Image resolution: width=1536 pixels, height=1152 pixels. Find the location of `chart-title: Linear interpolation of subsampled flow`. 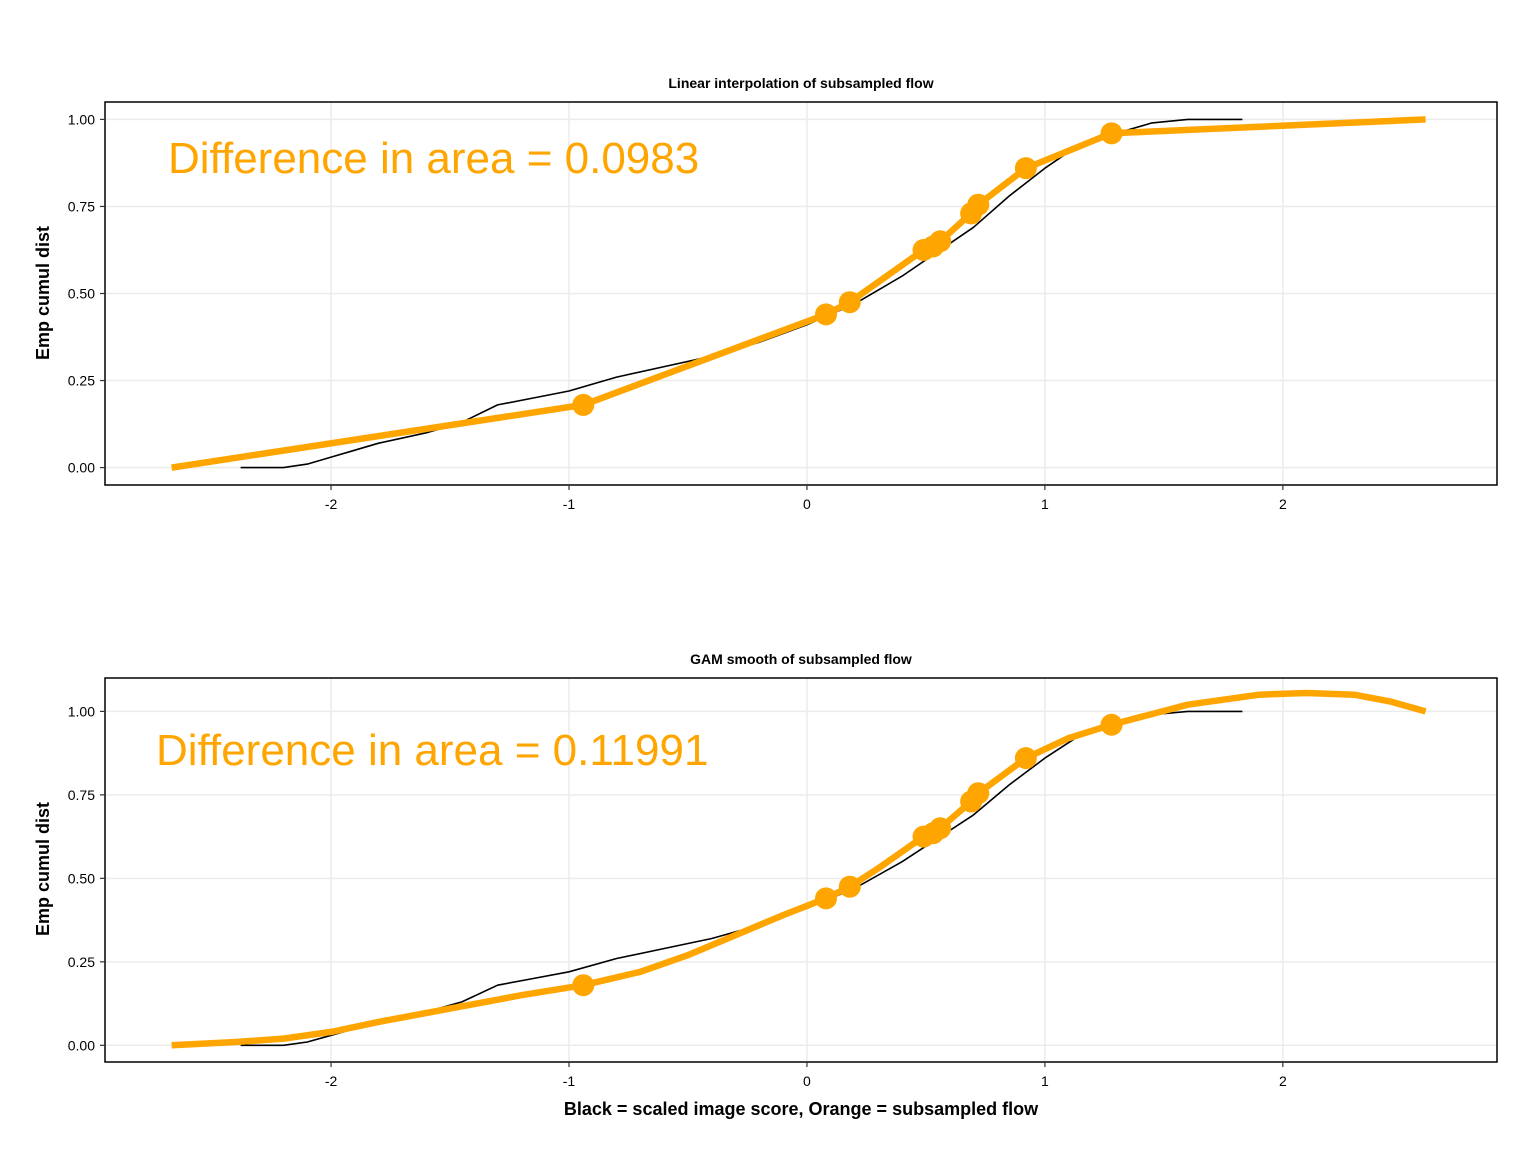

chart-title: Linear interpolation of subsampled flow is located at coordinates (800, 83).